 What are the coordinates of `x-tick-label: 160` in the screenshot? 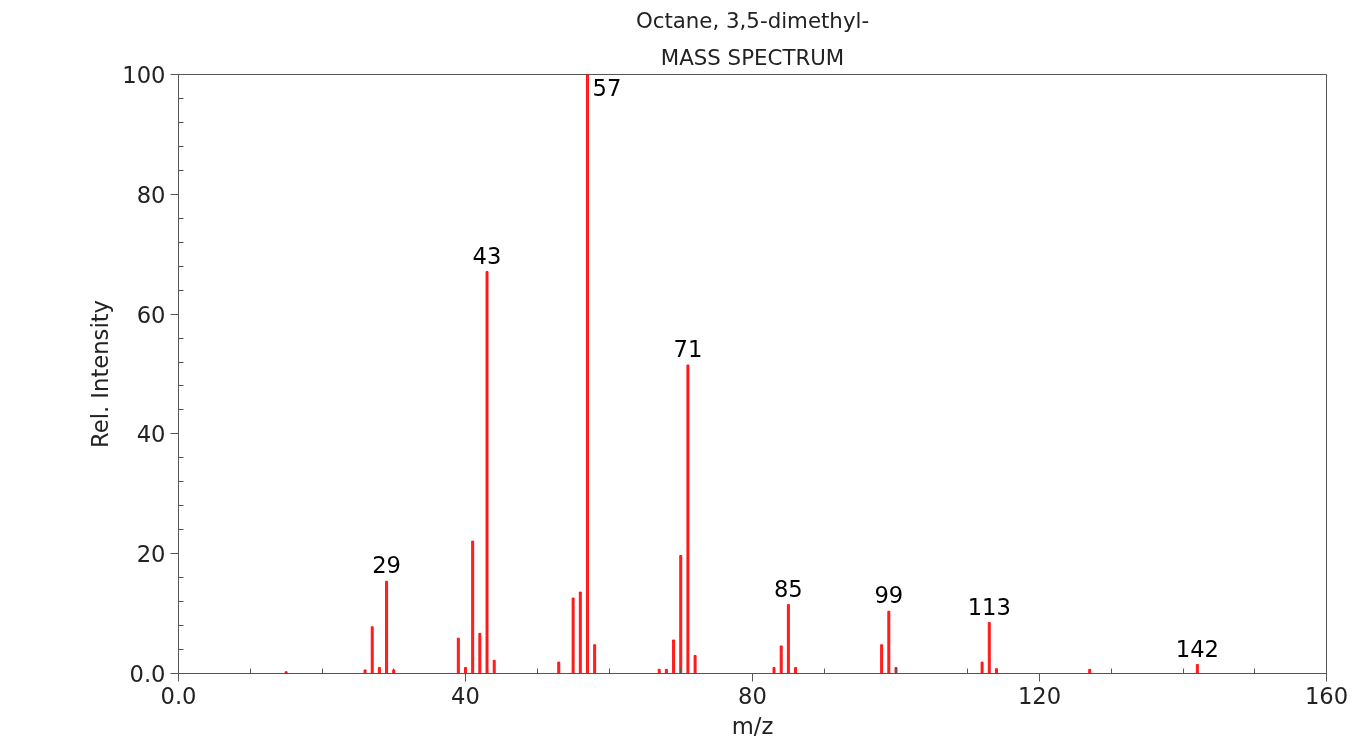 It's located at (1326, 695).